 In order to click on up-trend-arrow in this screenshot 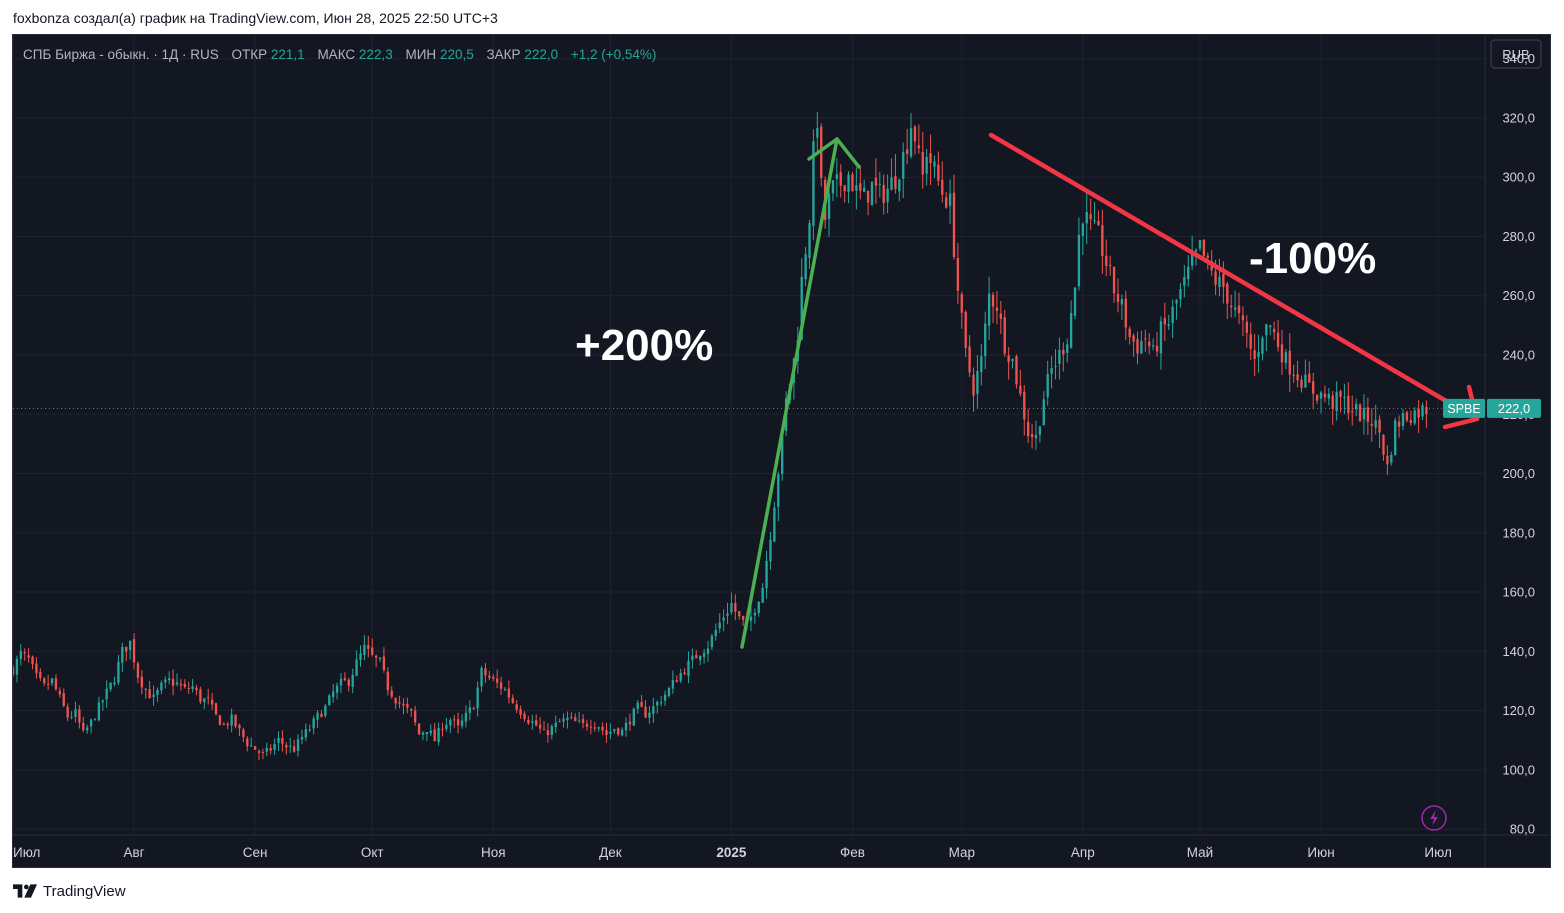, I will do `click(800, 393)`.